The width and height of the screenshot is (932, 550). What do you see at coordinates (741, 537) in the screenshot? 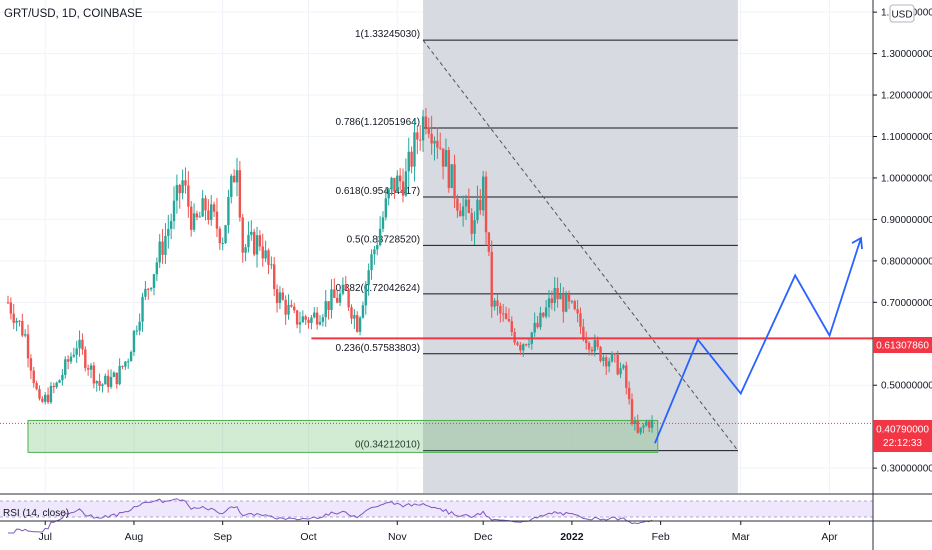
I see `time-tick-label: Mar` at bounding box center [741, 537].